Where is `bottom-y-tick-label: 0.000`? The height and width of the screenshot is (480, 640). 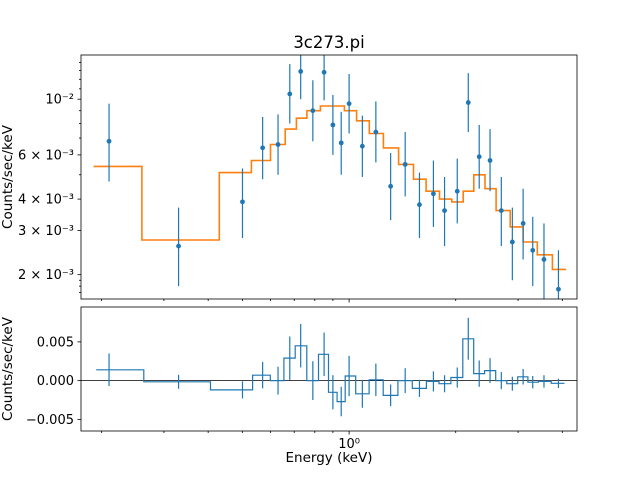 bottom-y-tick-label: 0.000 is located at coordinates (55, 381).